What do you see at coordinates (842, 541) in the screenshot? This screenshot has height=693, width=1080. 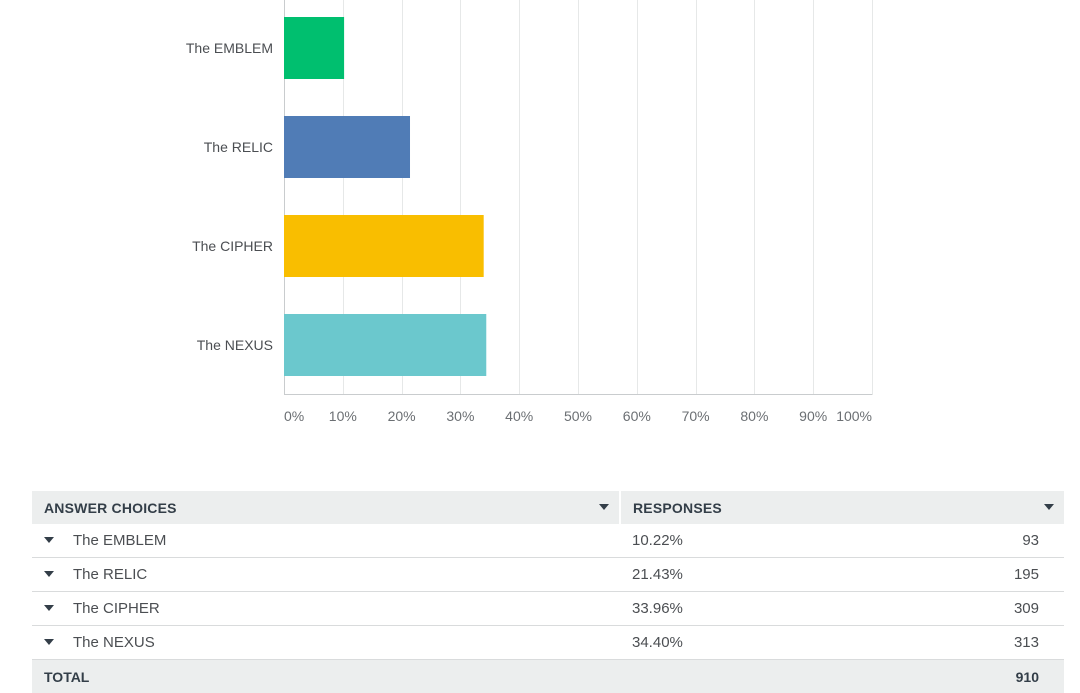 I see `response-cell: 10.22% 93` at bounding box center [842, 541].